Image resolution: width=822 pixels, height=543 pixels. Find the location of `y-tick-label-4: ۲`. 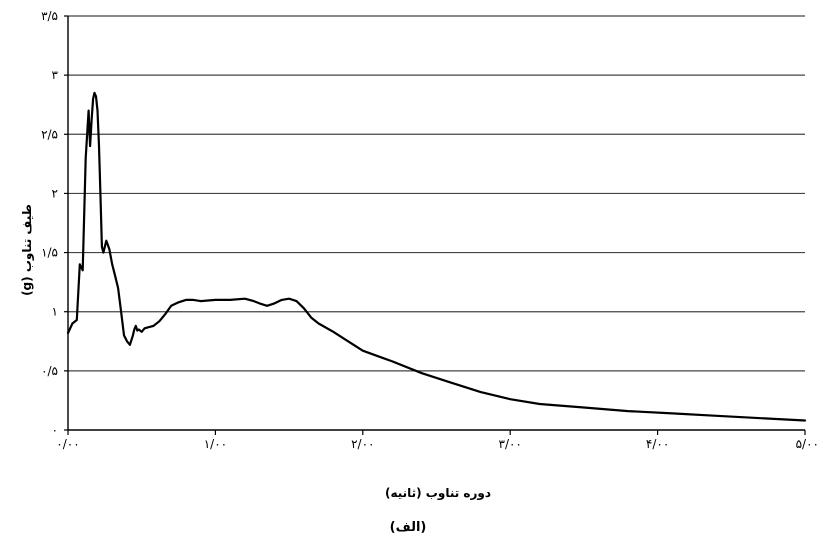

y-tick-label-4: ۲ is located at coordinates (55, 193).